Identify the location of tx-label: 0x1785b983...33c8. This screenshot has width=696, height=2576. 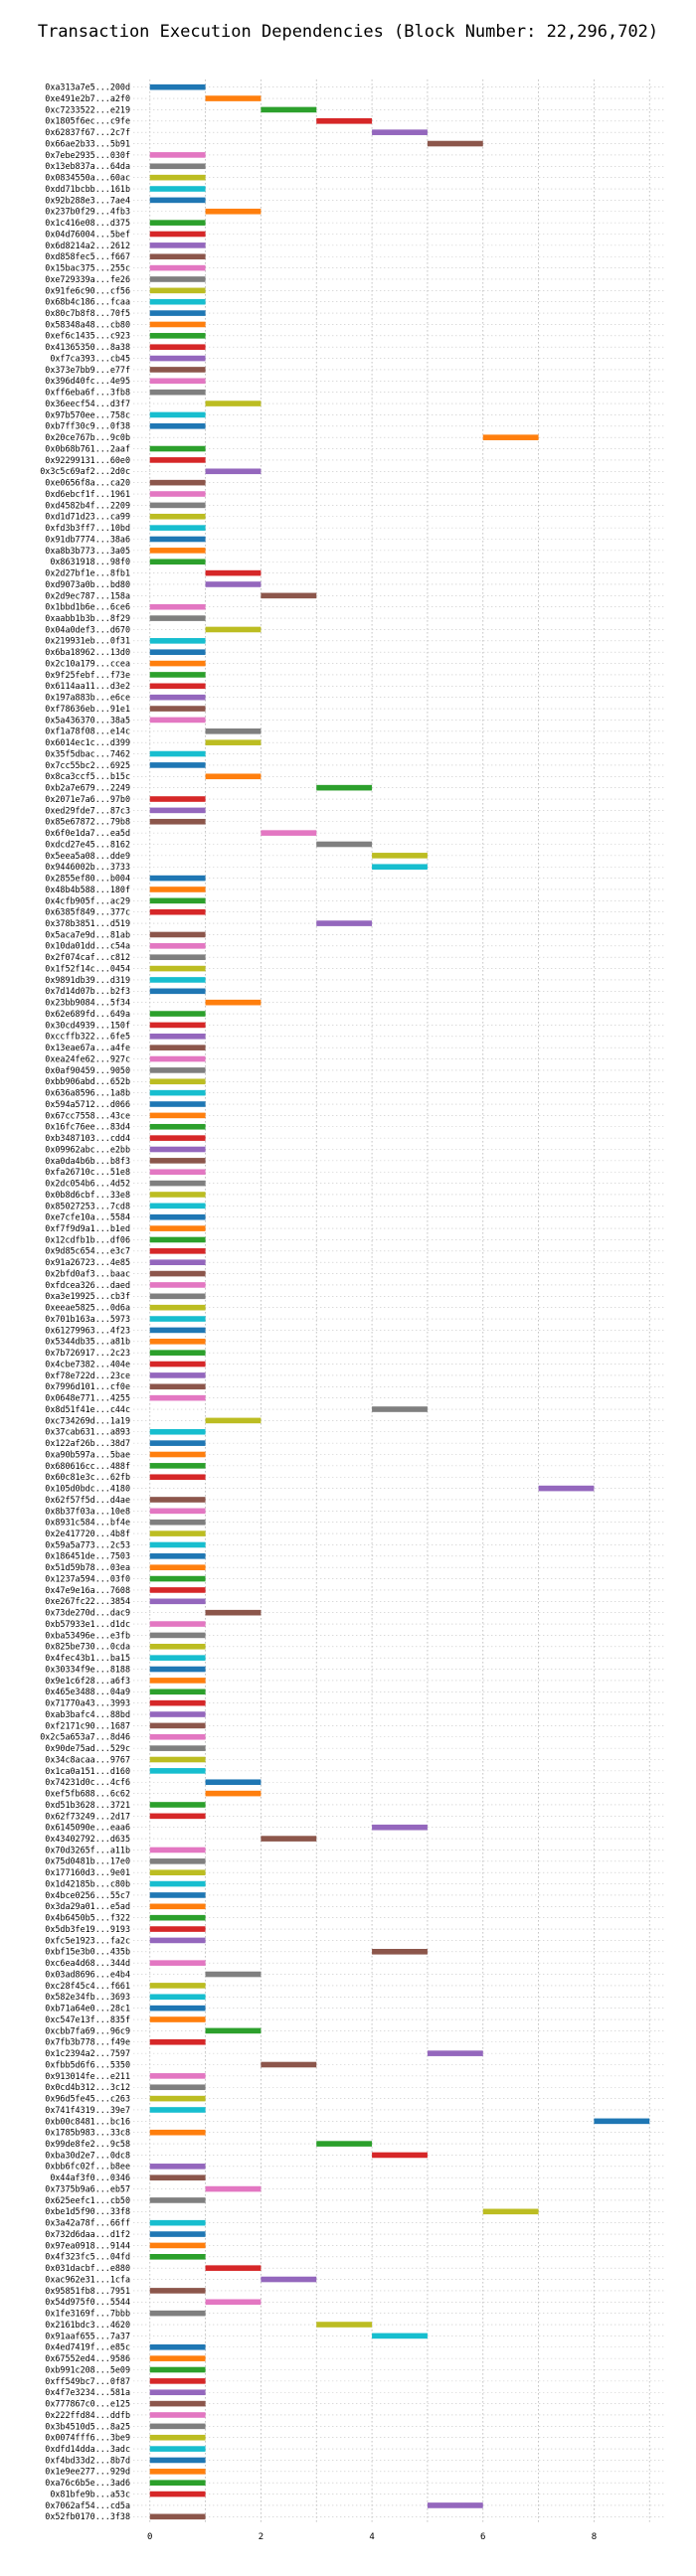
(88, 2133).